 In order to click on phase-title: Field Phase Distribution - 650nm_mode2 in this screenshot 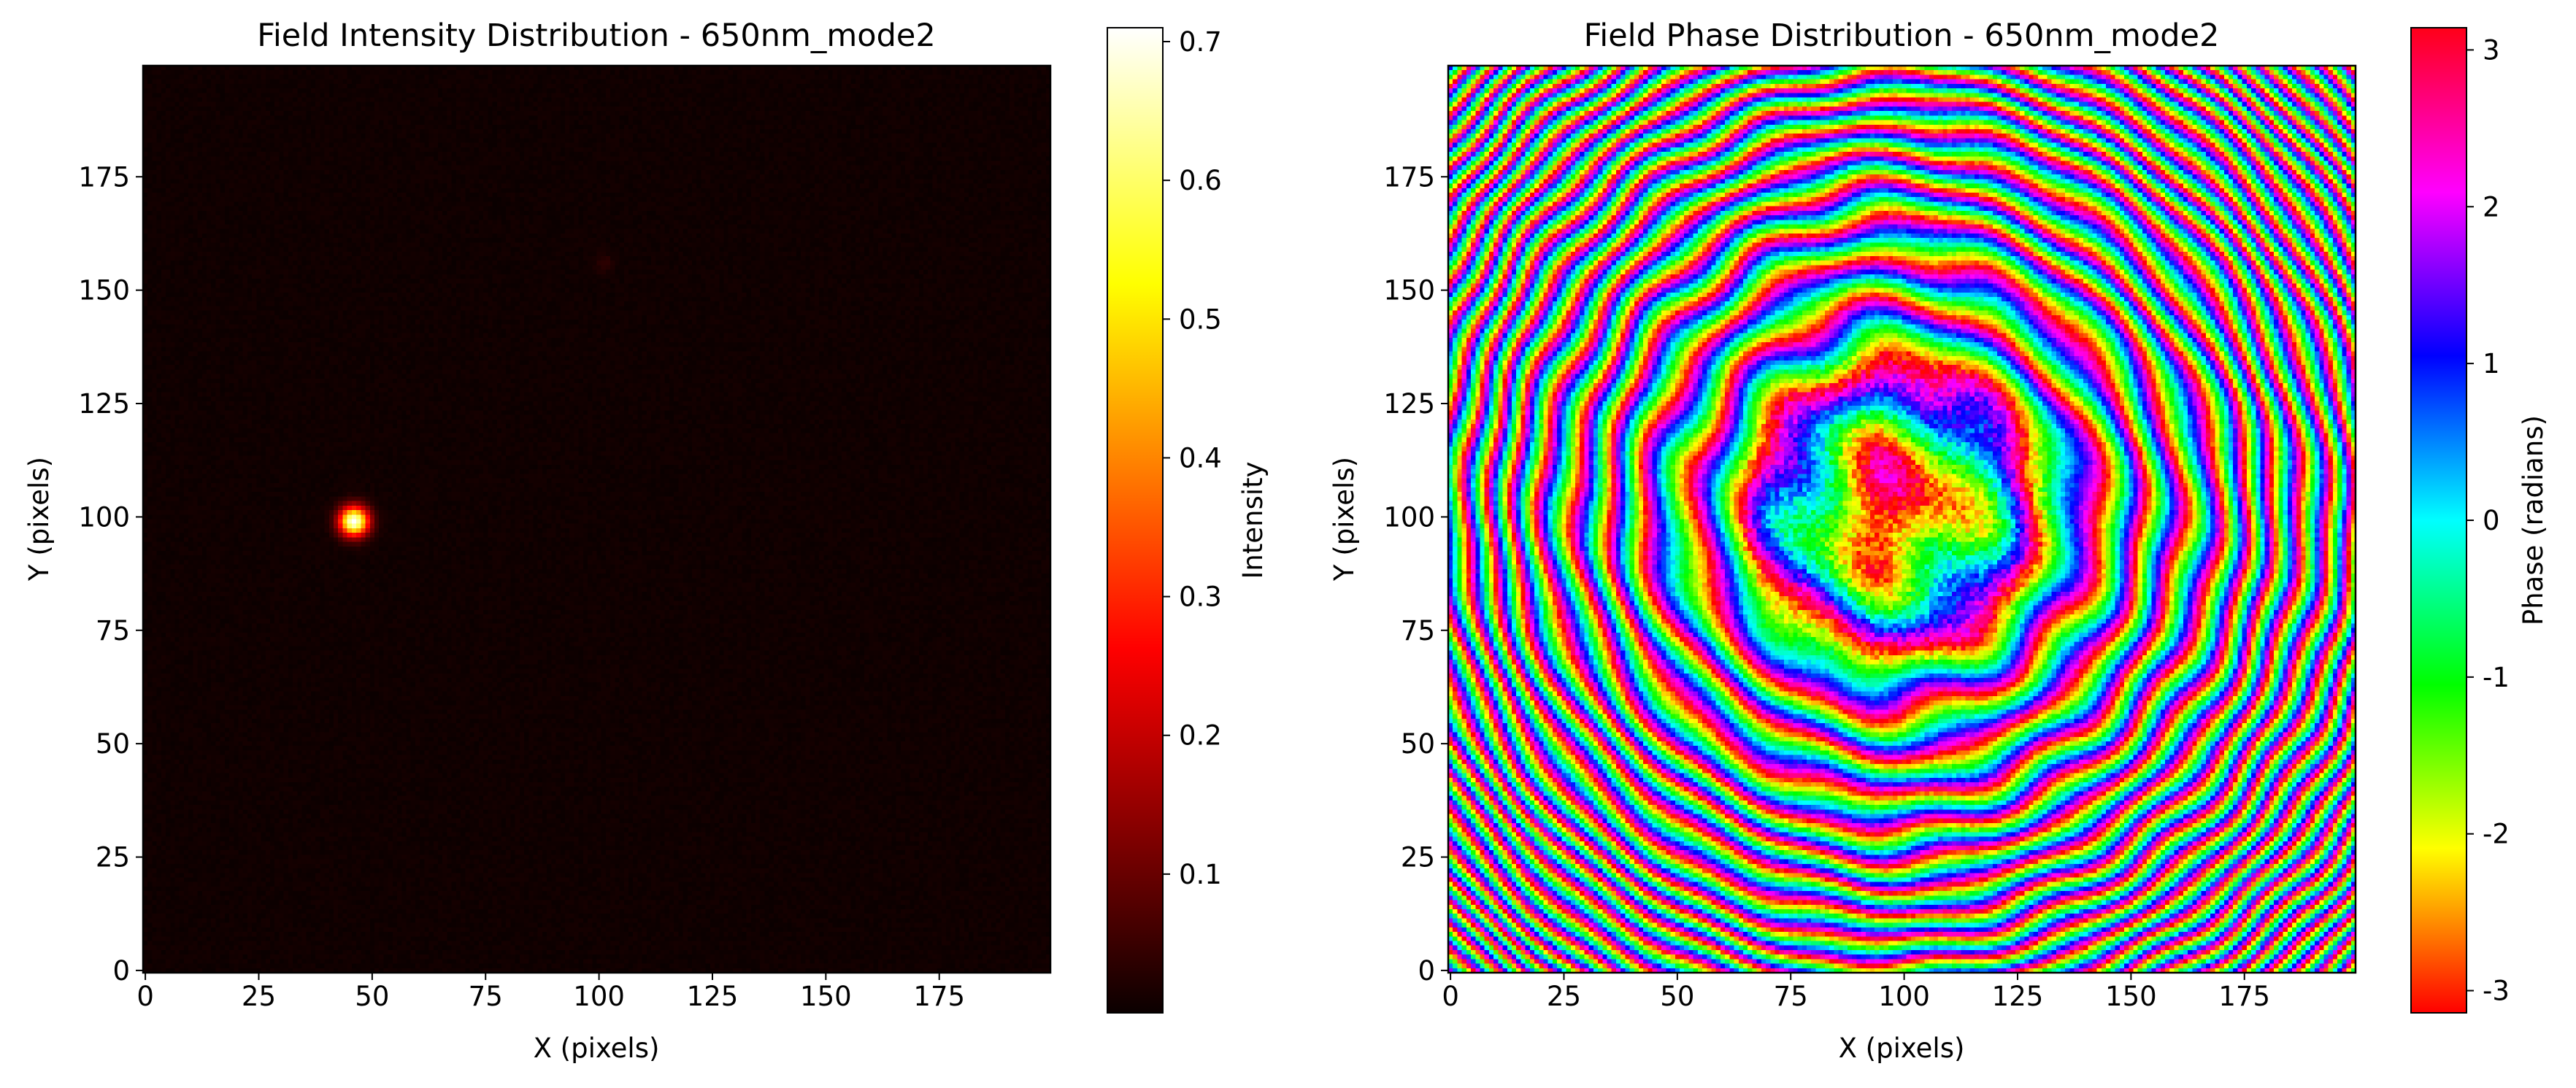, I will do `click(1902, 36)`.